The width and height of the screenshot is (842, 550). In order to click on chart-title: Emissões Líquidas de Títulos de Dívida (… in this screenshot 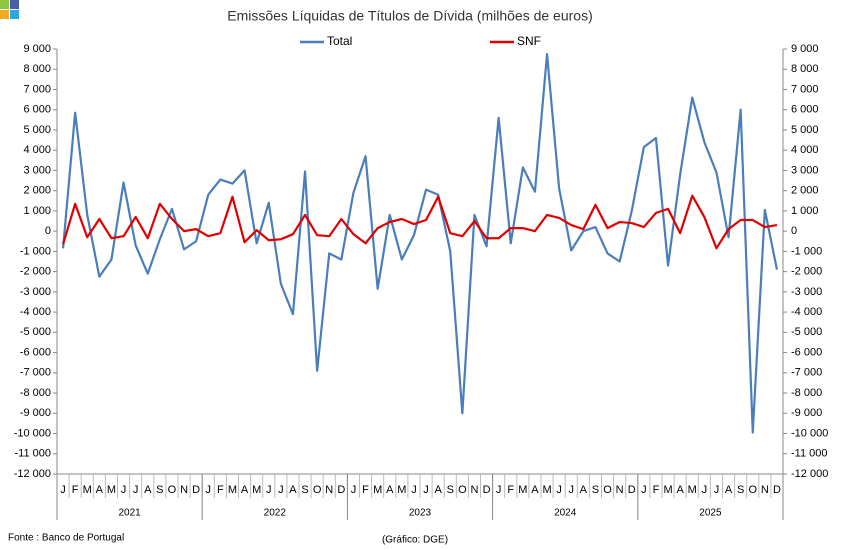, I will do `click(409, 16)`.